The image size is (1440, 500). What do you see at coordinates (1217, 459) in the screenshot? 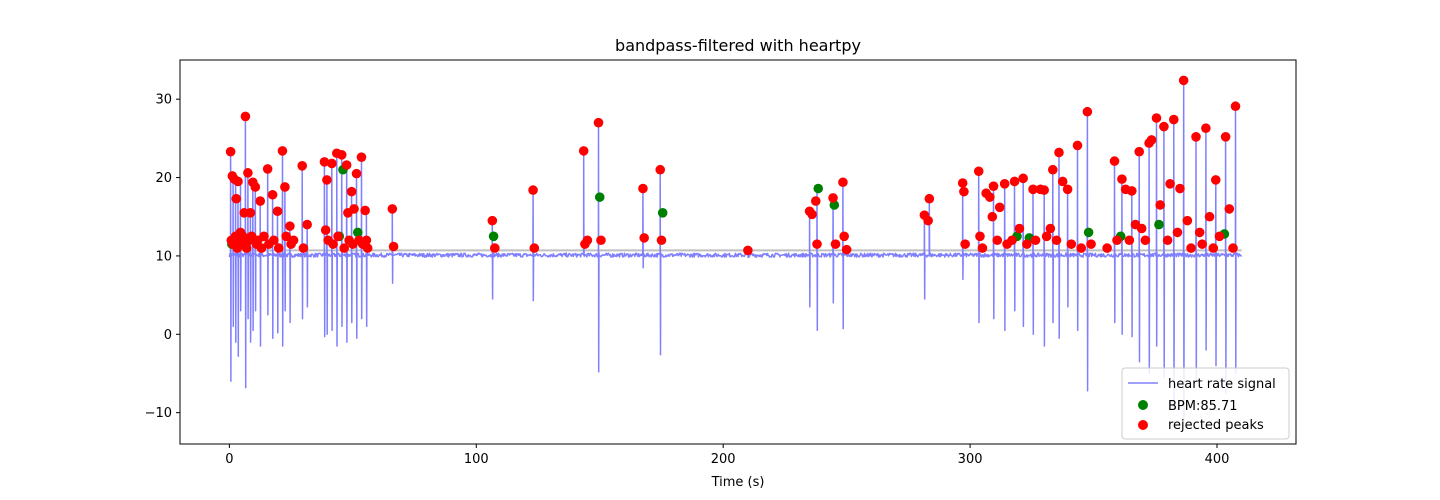
I see `x-tick-label: 400` at bounding box center [1217, 459].